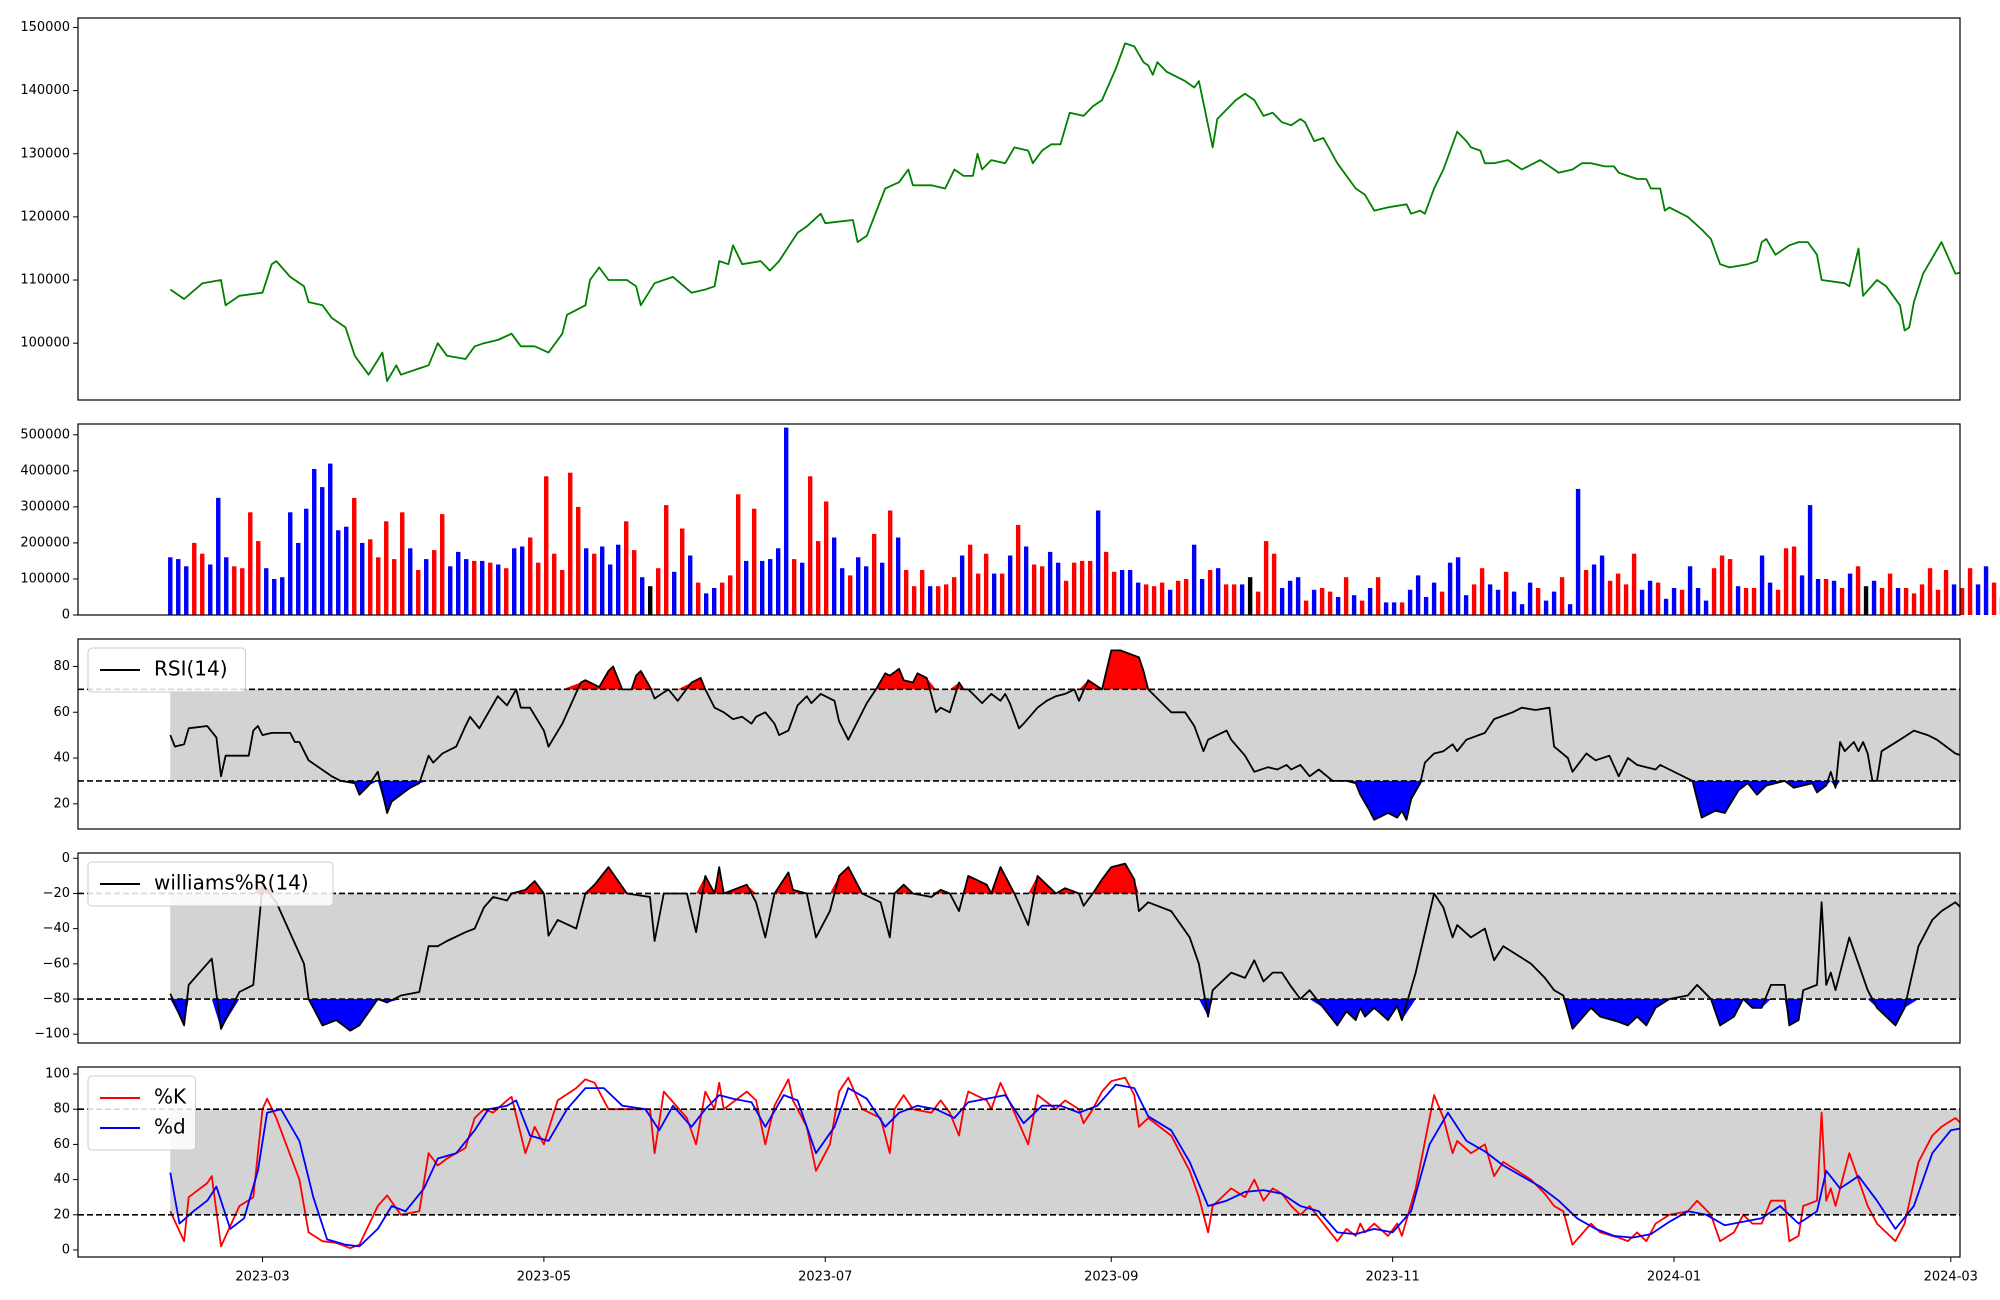 This screenshot has height=1300, width=2000. What do you see at coordinates (191, 669) in the screenshot?
I see `legend-label: RSI(14)` at bounding box center [191, 669].